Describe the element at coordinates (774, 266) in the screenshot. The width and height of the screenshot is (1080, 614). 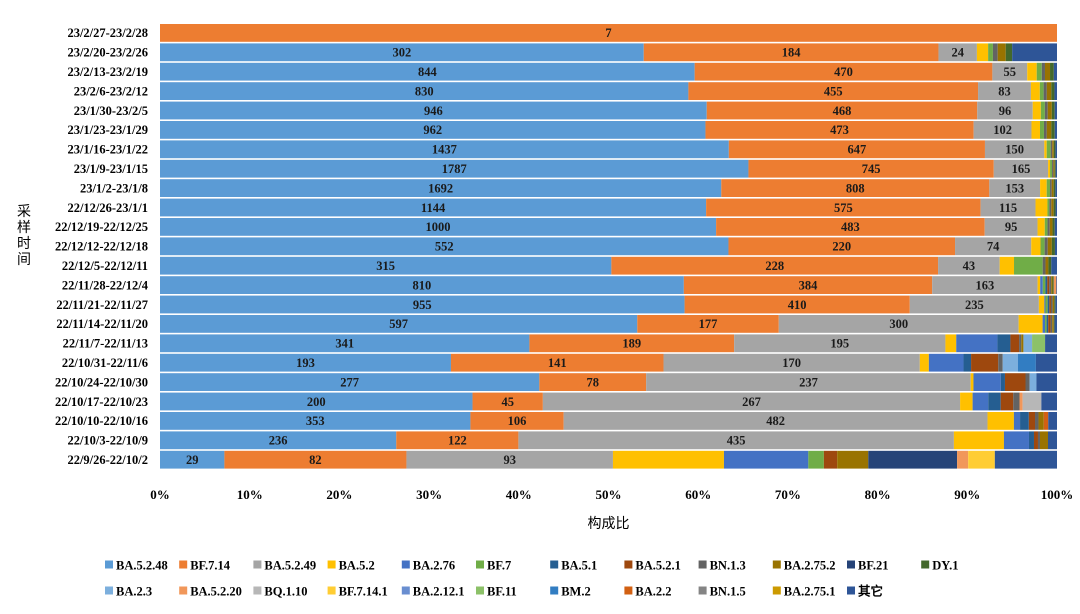
I see `data-label: 228` at that location.